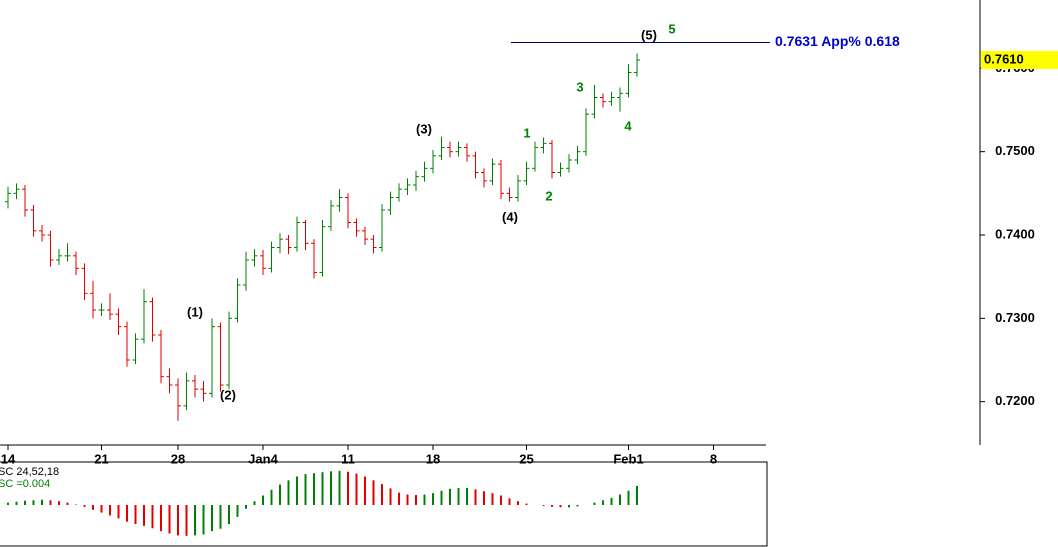 The width and height of the screenshot is (1058, 547). I want to click on level-label: 0.7631 App% 0.618, so click(837, 41).